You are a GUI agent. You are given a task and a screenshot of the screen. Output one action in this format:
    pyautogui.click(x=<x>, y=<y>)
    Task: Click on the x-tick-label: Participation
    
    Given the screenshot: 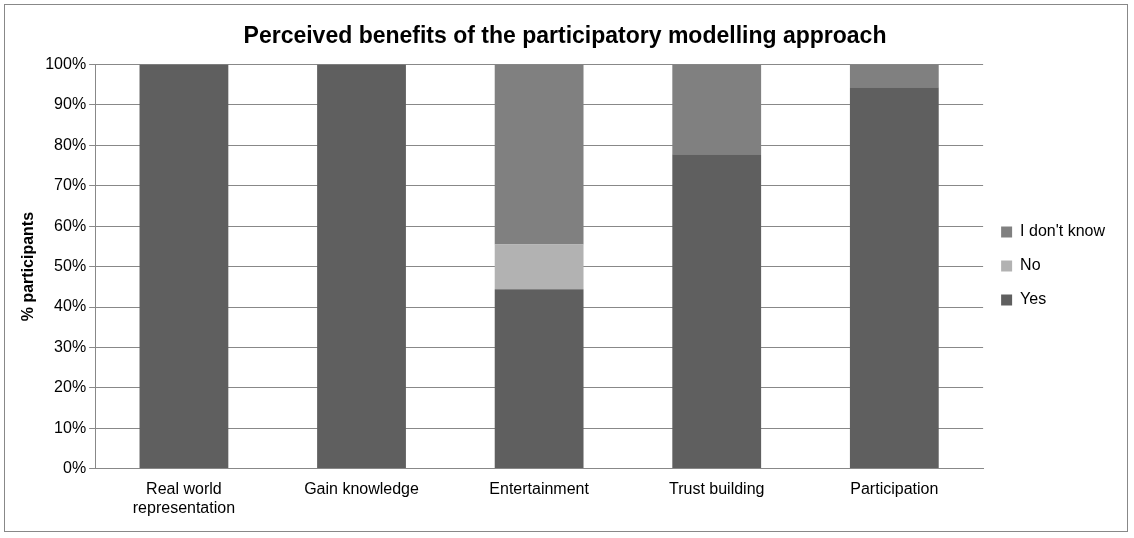 What is the action you would take?
    pyautogui.click(x=894, y=488)
    